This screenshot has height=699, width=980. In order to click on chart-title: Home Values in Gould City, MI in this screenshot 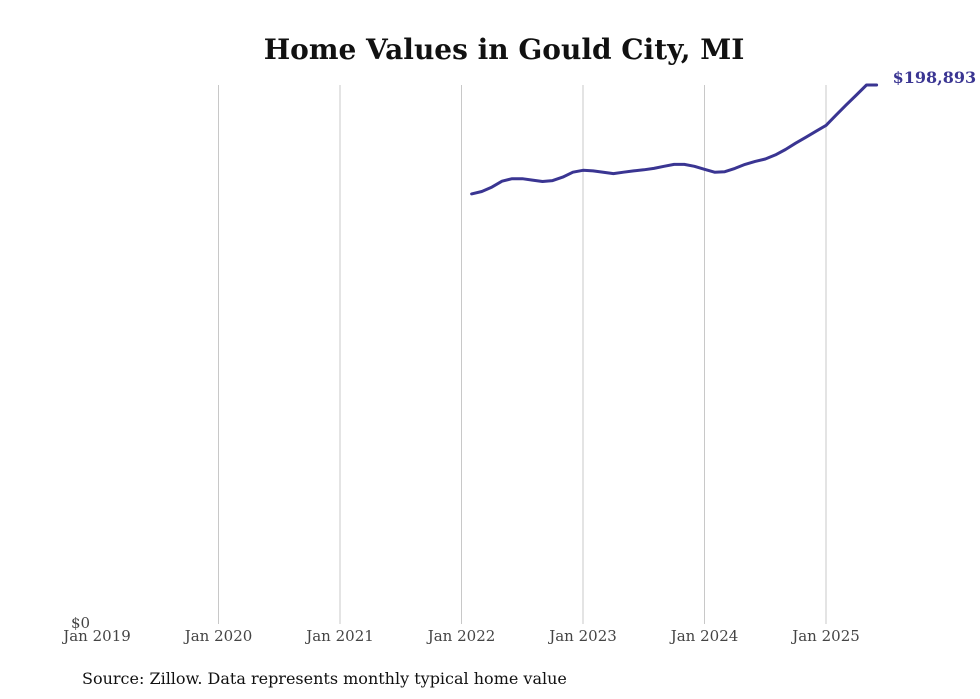, I will do `click(504, 49)`.